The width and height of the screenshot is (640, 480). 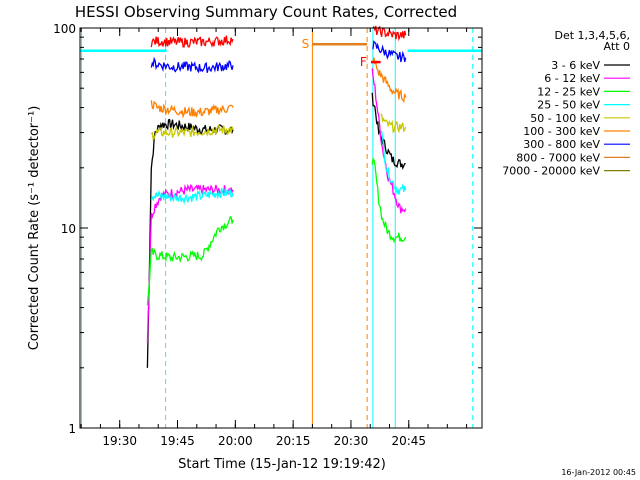 I want to click on legend-label-8: 7000 - 20000 keV, so click(x=551, y=171).